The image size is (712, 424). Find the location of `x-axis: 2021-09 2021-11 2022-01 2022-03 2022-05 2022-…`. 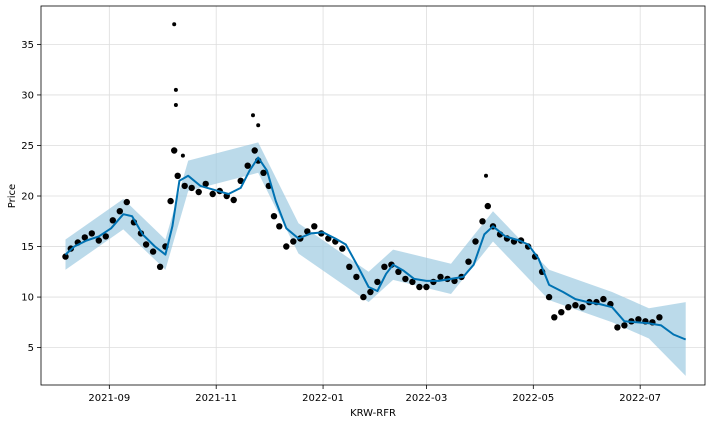

x-axis: 2021-09 2021-11 2022-01 2022-03 2022-05 2022-… is located at coordinates (374, 394).